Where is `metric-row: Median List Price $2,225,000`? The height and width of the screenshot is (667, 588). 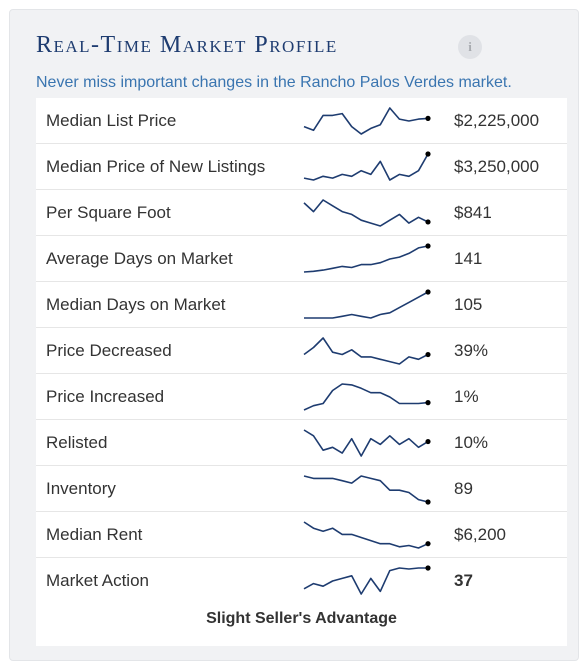
metric-row: Median List Price $2,225,000 is located at coordinates (301, 121).